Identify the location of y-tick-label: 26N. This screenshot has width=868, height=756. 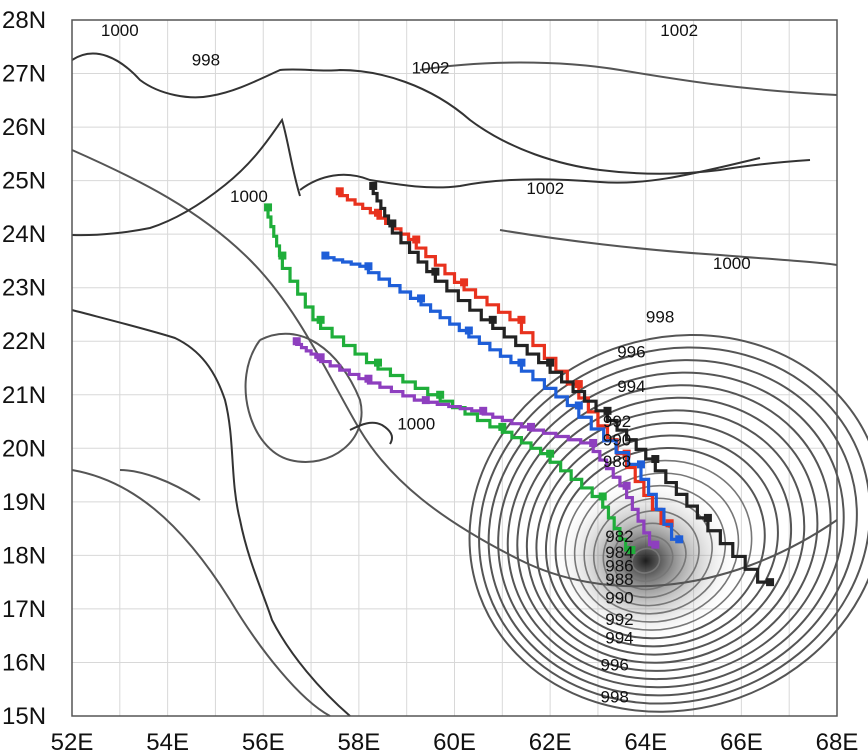
(24, 127).